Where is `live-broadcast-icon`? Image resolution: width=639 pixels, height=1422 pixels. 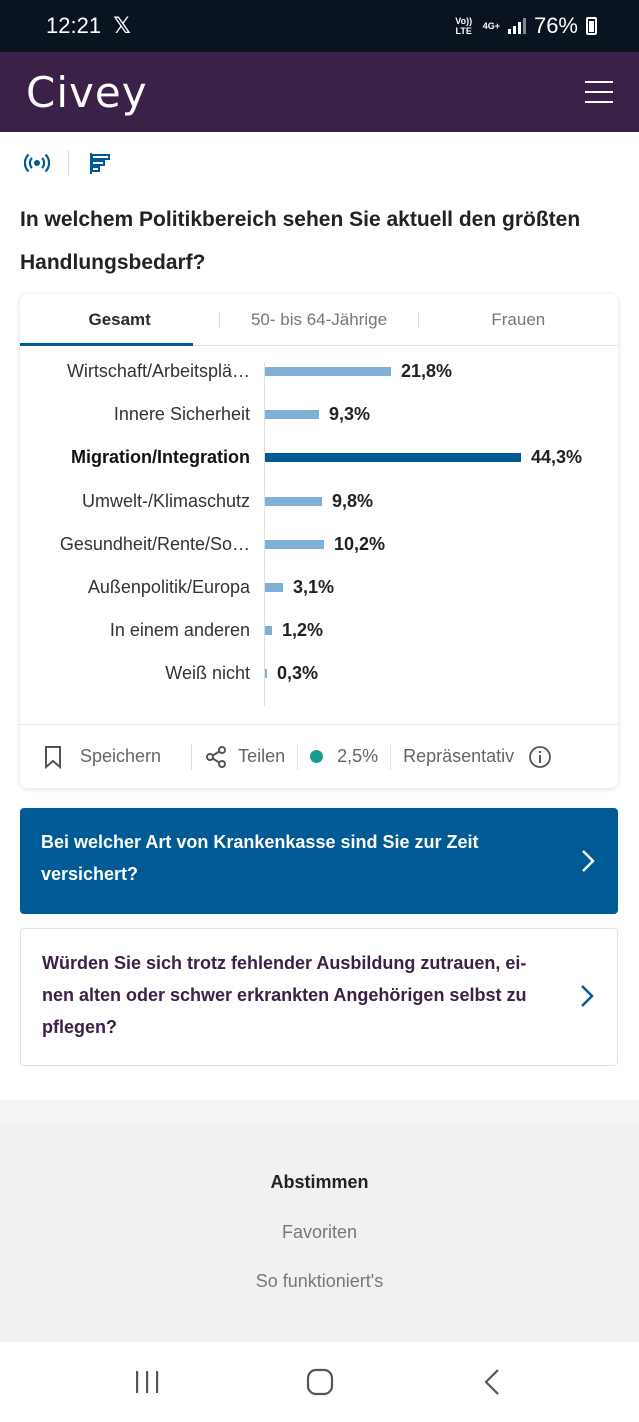
live-broadcast-icon is located at coordinates (37, 163).